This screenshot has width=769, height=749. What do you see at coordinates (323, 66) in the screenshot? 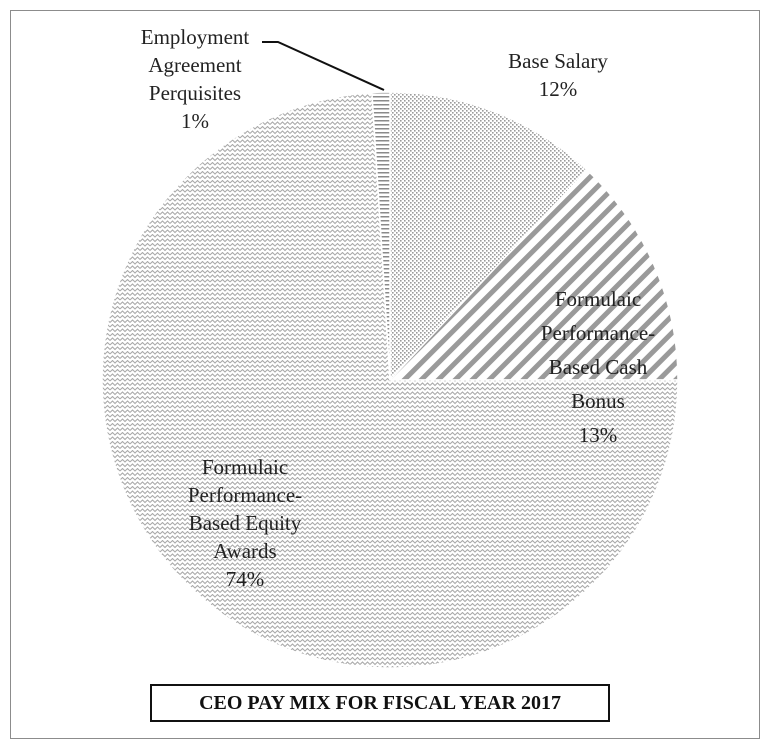
I see `leader-line-perquisites` at bounding box center [323, 66].